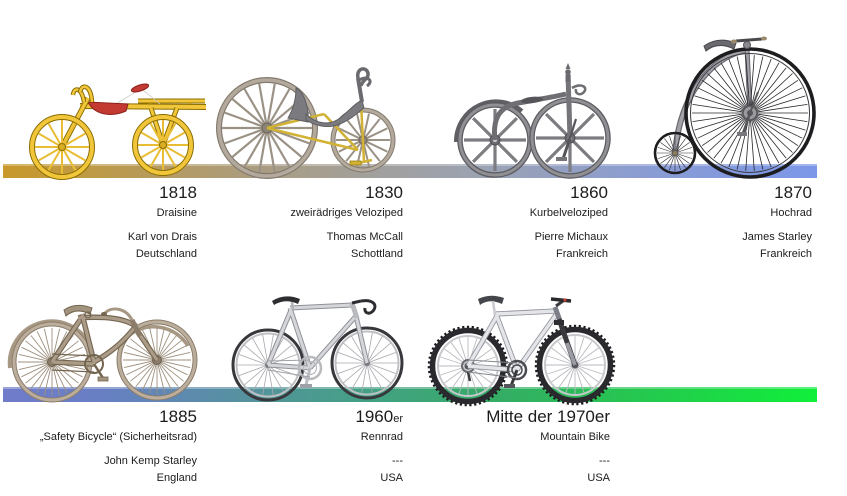 This screenshot has height=496, width=847. What do you see at coordinates (791, 213) in the screenshot?
I see `entry-name: Hochrad` at bounding box center [791, 213].